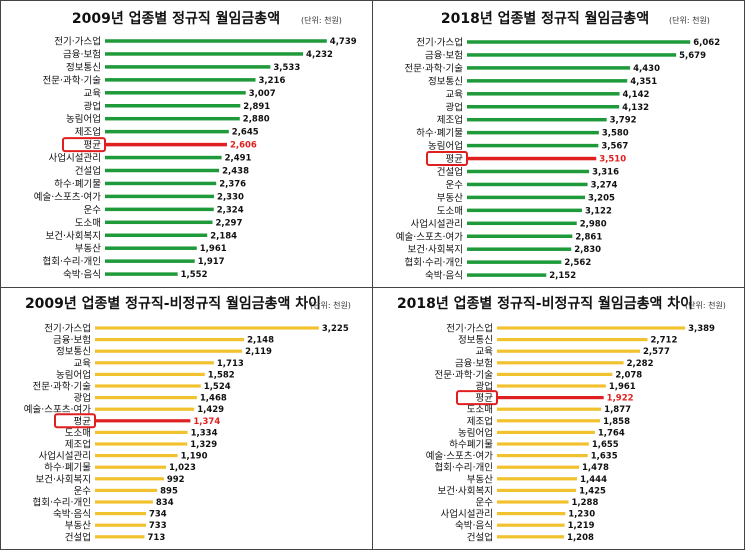 Image resolution: width=745 pixels, height=551 pixels. Describe the element at coordinates (83, 421) in the screenshot. I see `category-label: 평균` at that location.